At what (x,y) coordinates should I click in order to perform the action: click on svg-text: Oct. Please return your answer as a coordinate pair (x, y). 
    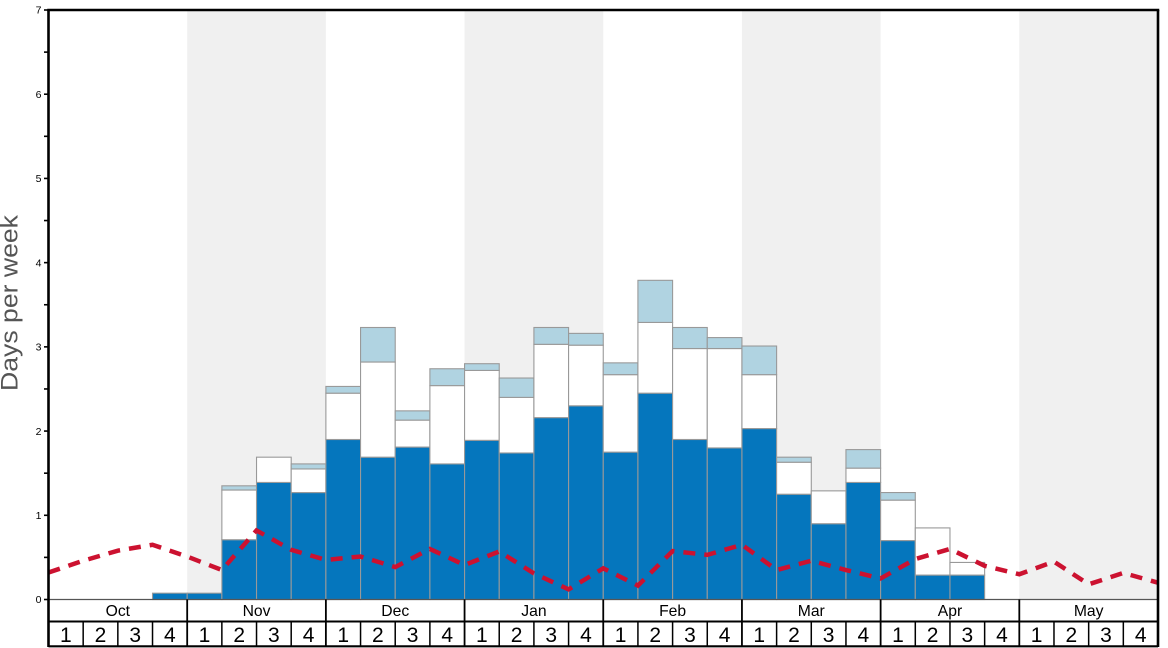
    Looking at the image, I should click on (118, 611).